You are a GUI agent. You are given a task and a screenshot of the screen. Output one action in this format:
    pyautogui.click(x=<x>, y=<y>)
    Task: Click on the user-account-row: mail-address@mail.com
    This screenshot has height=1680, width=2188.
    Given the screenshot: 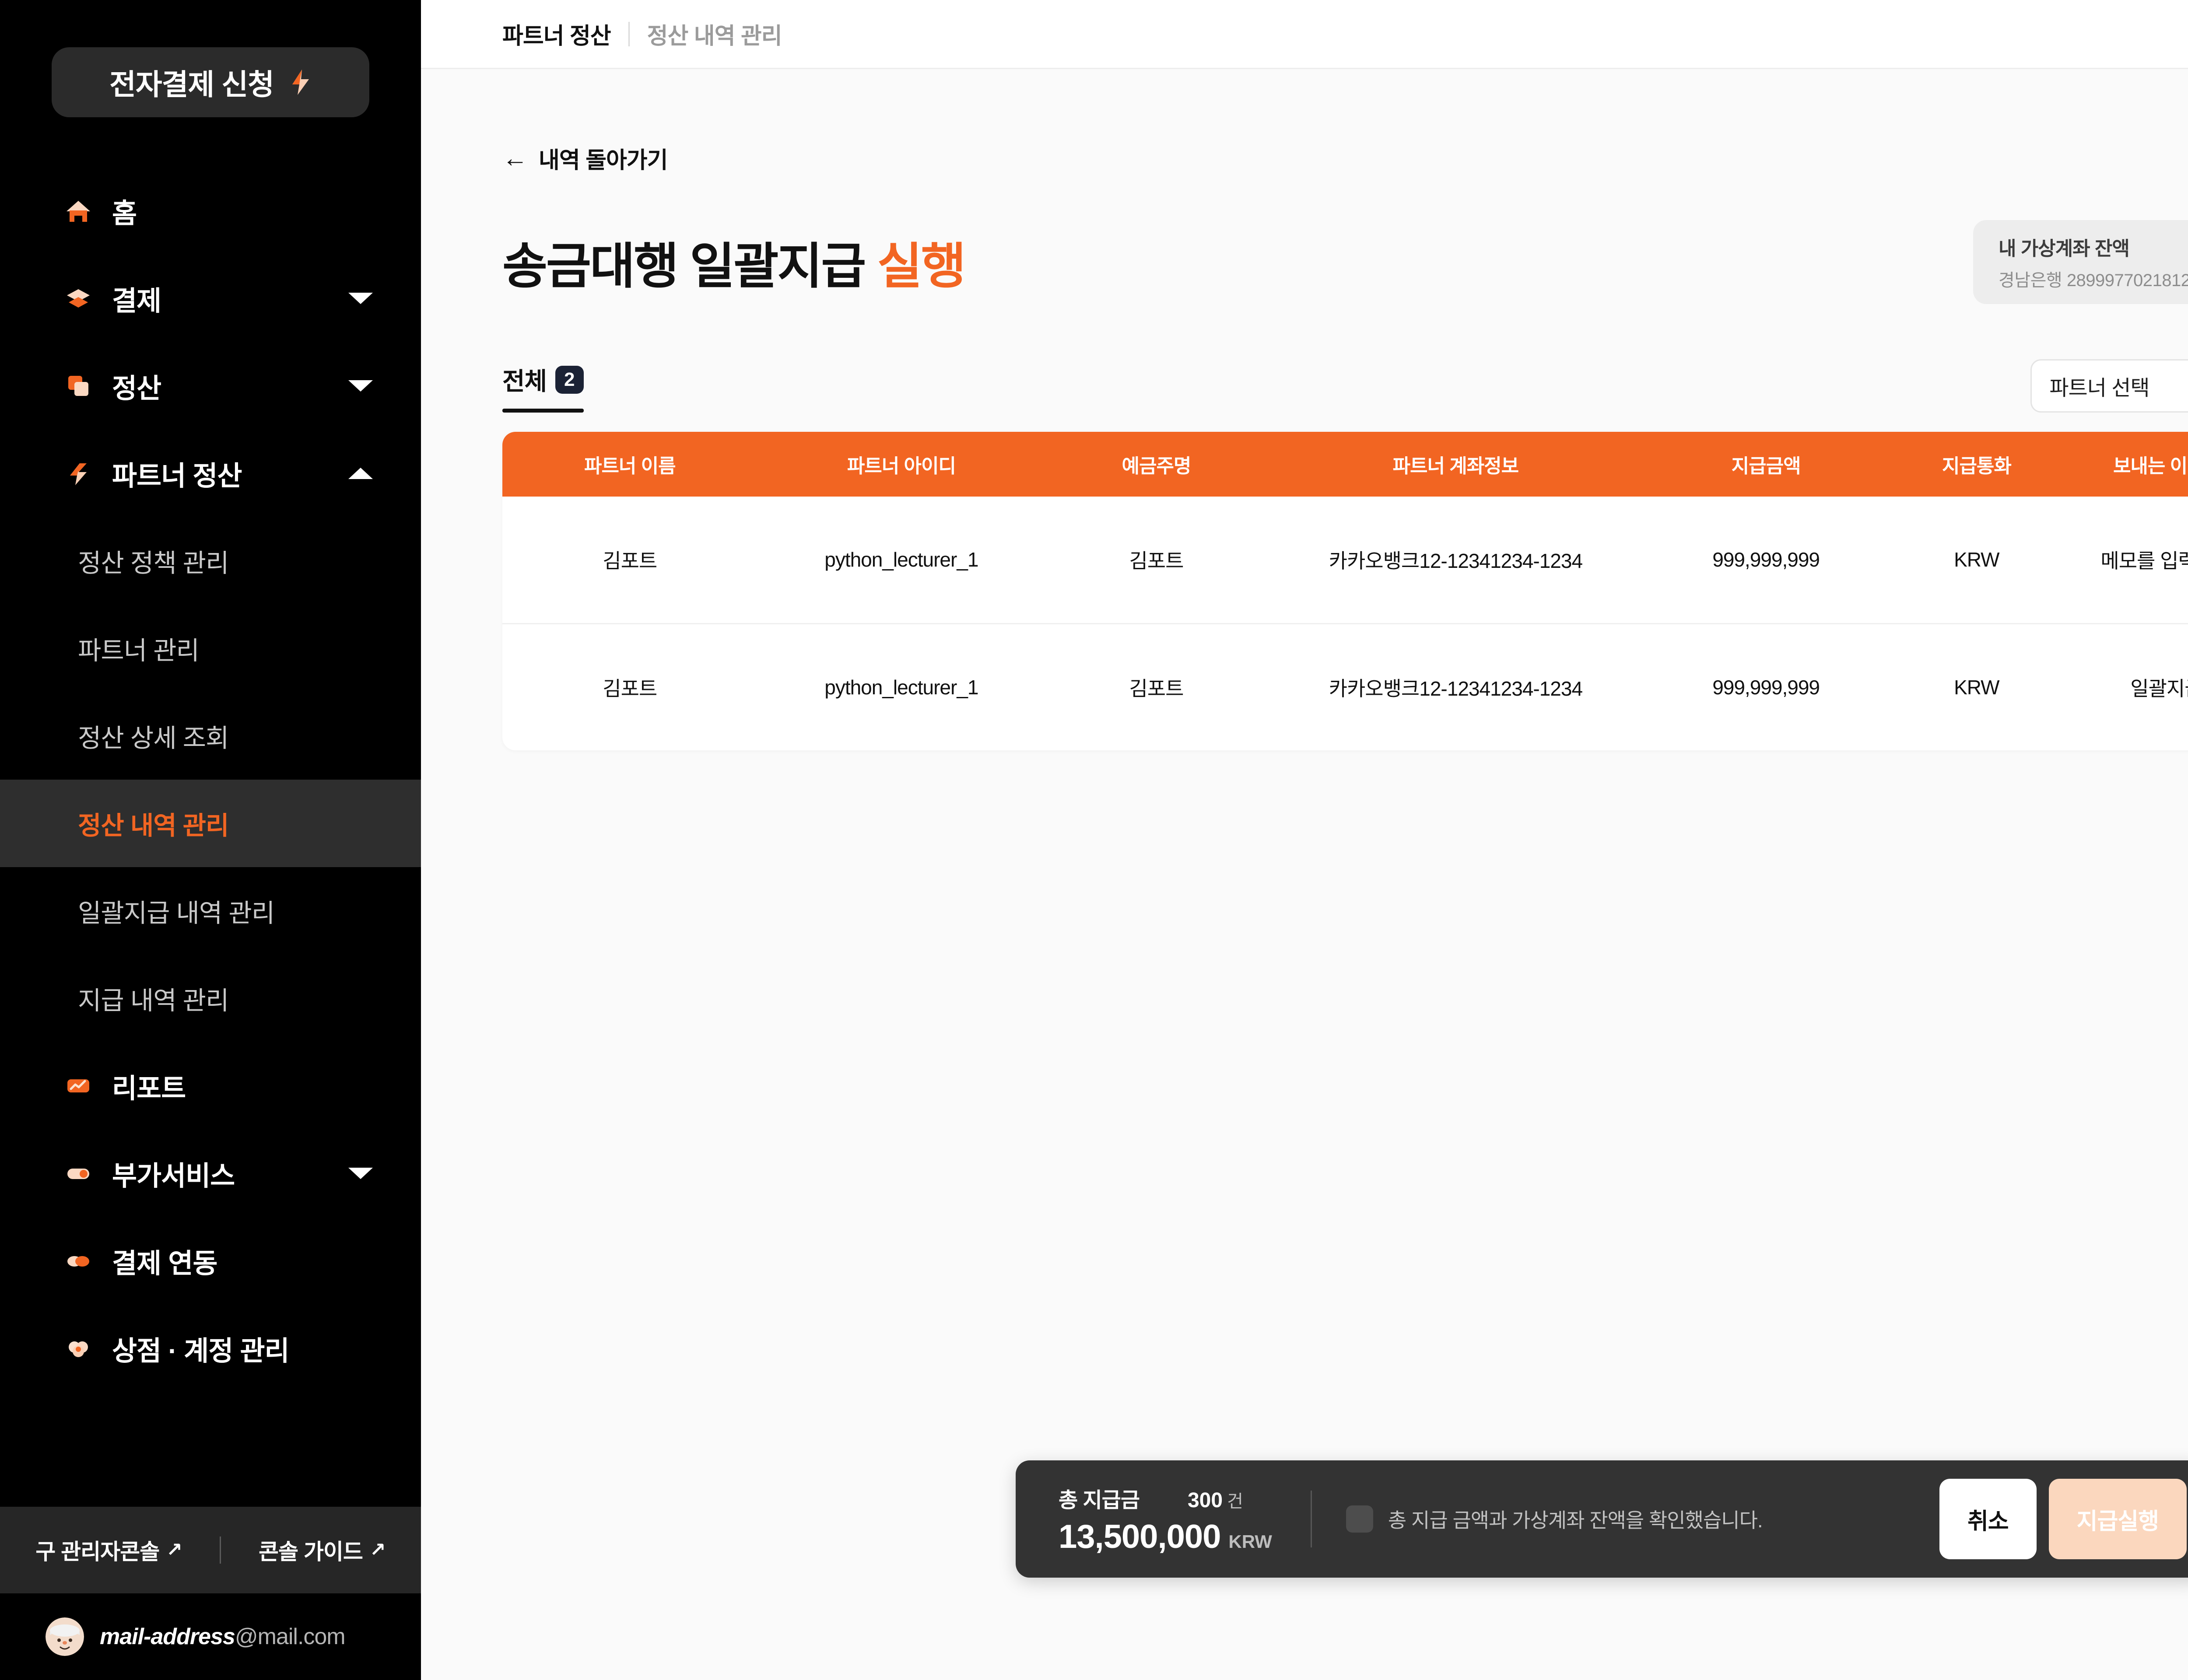 What is the action you would take?
    pyautogui.click(x=210, y=1636)
    